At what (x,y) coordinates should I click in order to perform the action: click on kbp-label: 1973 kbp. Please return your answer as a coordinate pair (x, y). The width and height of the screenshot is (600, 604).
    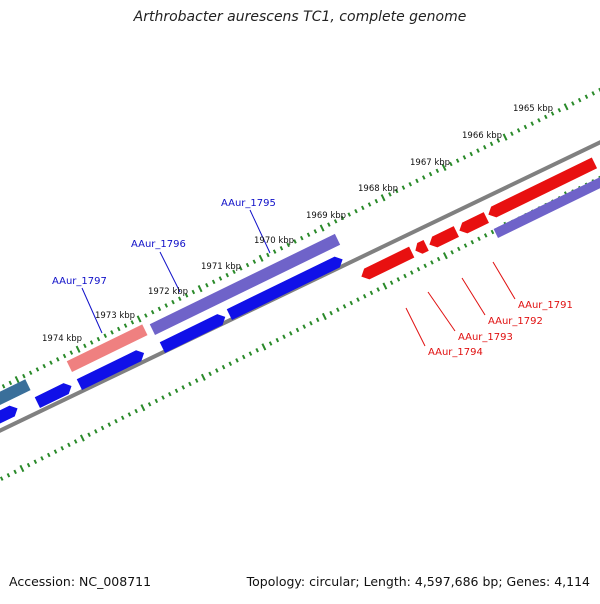
    Looking at the image, I should click on (115, 316).